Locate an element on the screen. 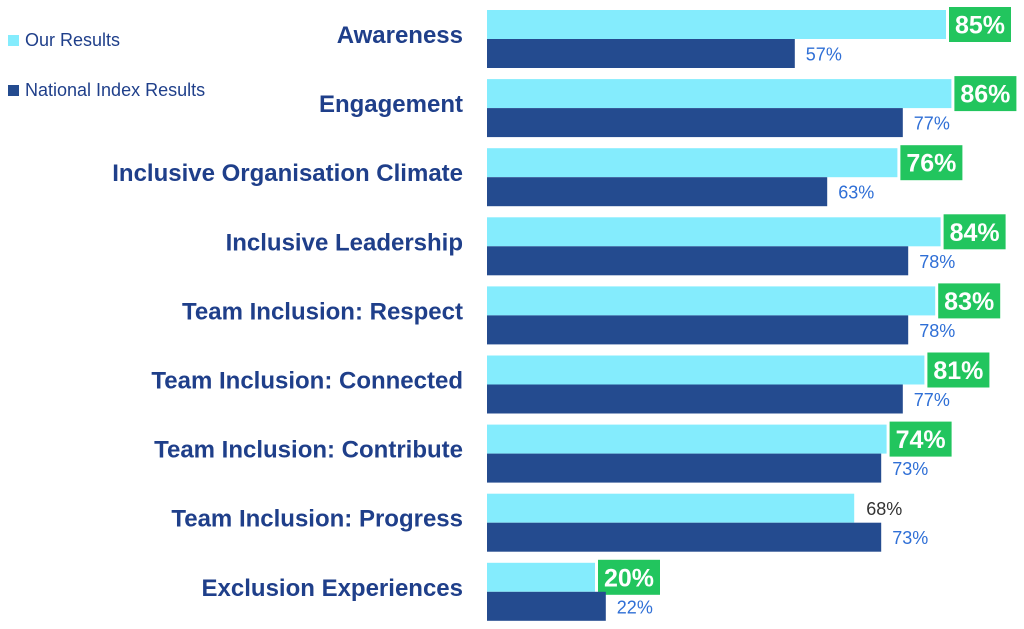 The width and height of the screenshot is (1024, 629). bar-national-index-engagement is located at coordinates (695, 123).